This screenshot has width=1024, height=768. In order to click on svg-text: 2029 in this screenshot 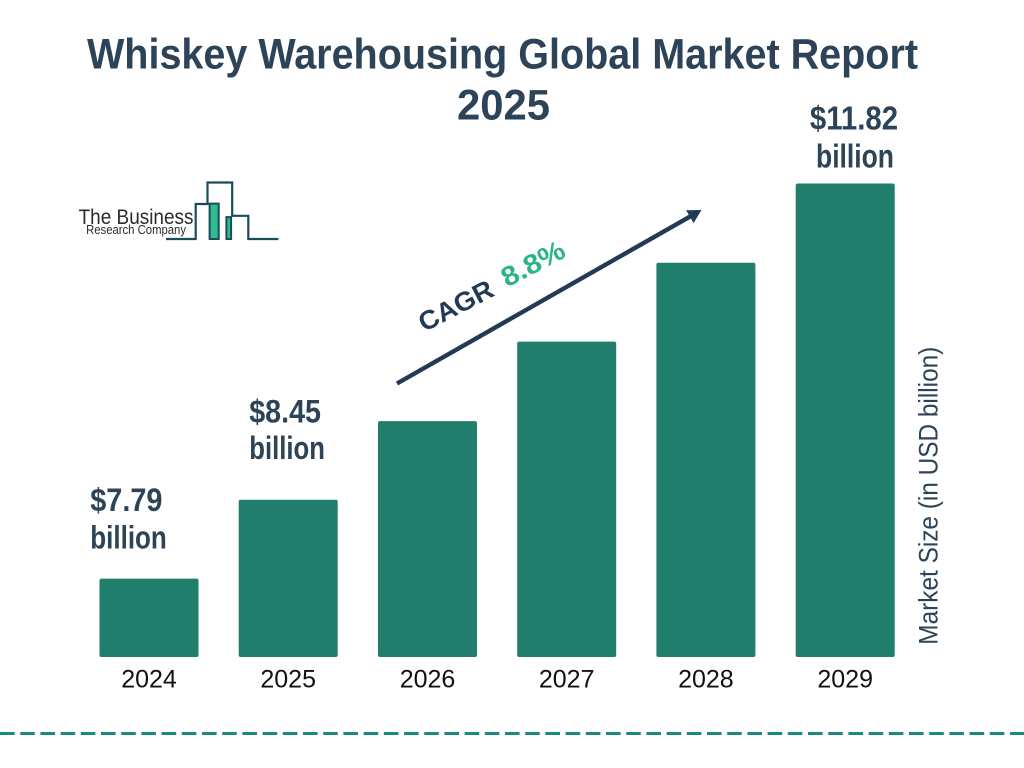, I will do `click(845, 680)`.